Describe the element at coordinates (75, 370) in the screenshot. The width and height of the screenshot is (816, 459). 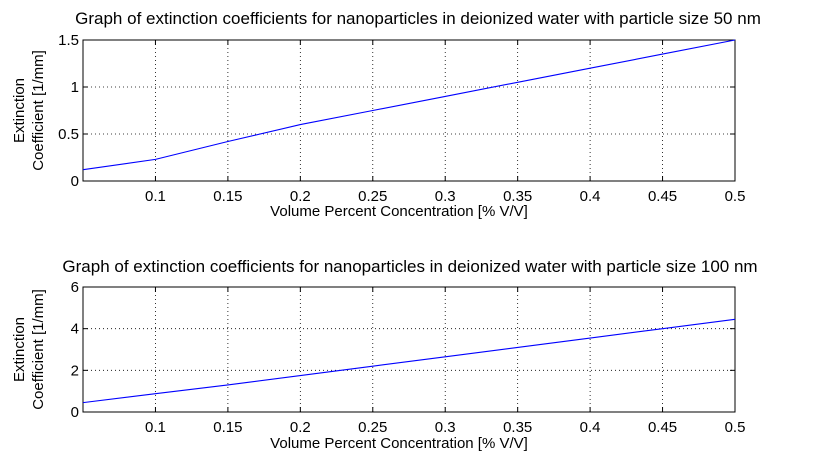
I see `y-tick-label: 2` at that location.